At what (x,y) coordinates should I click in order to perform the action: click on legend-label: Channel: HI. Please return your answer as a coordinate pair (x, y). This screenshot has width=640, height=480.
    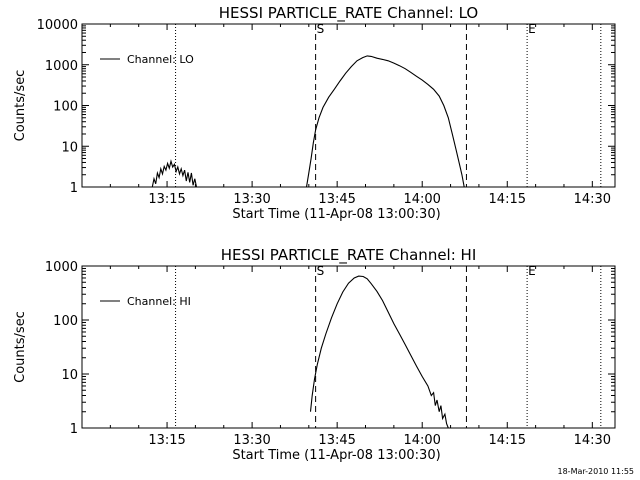
    Looking at the image, I should click on (159, 301).